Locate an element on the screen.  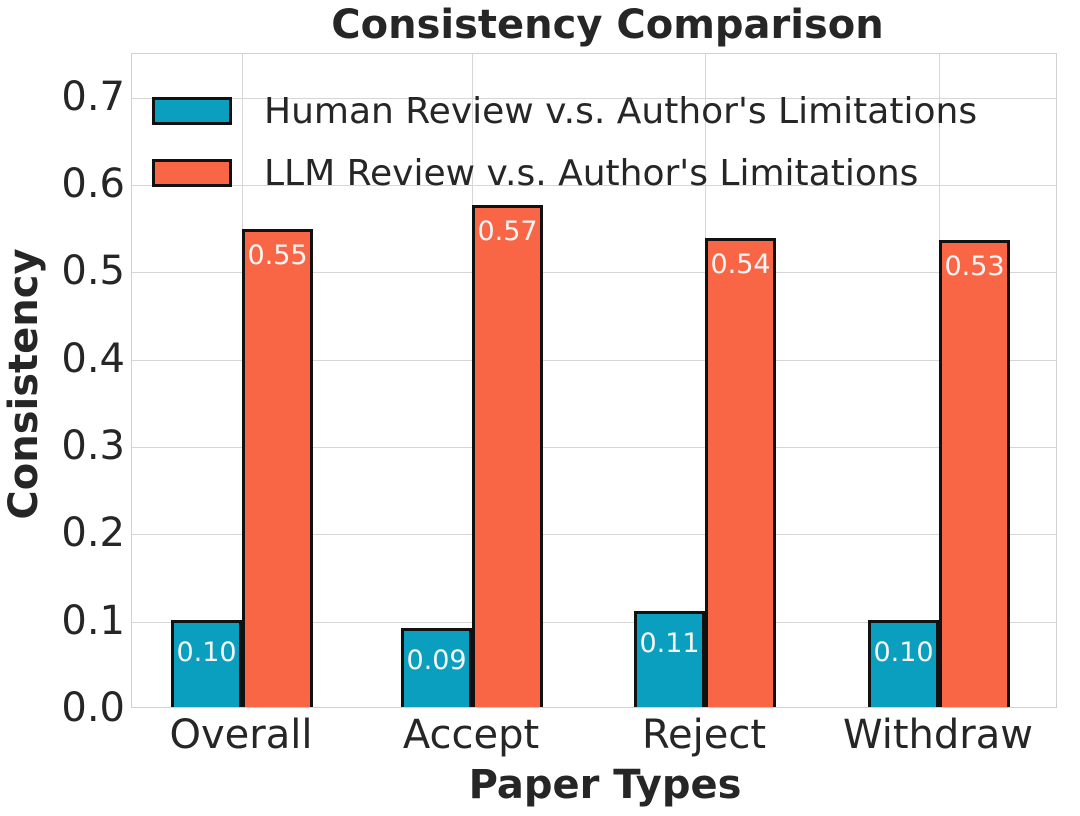
bar-human-withdraw: 0.10 is located at coordinates (903, 663).